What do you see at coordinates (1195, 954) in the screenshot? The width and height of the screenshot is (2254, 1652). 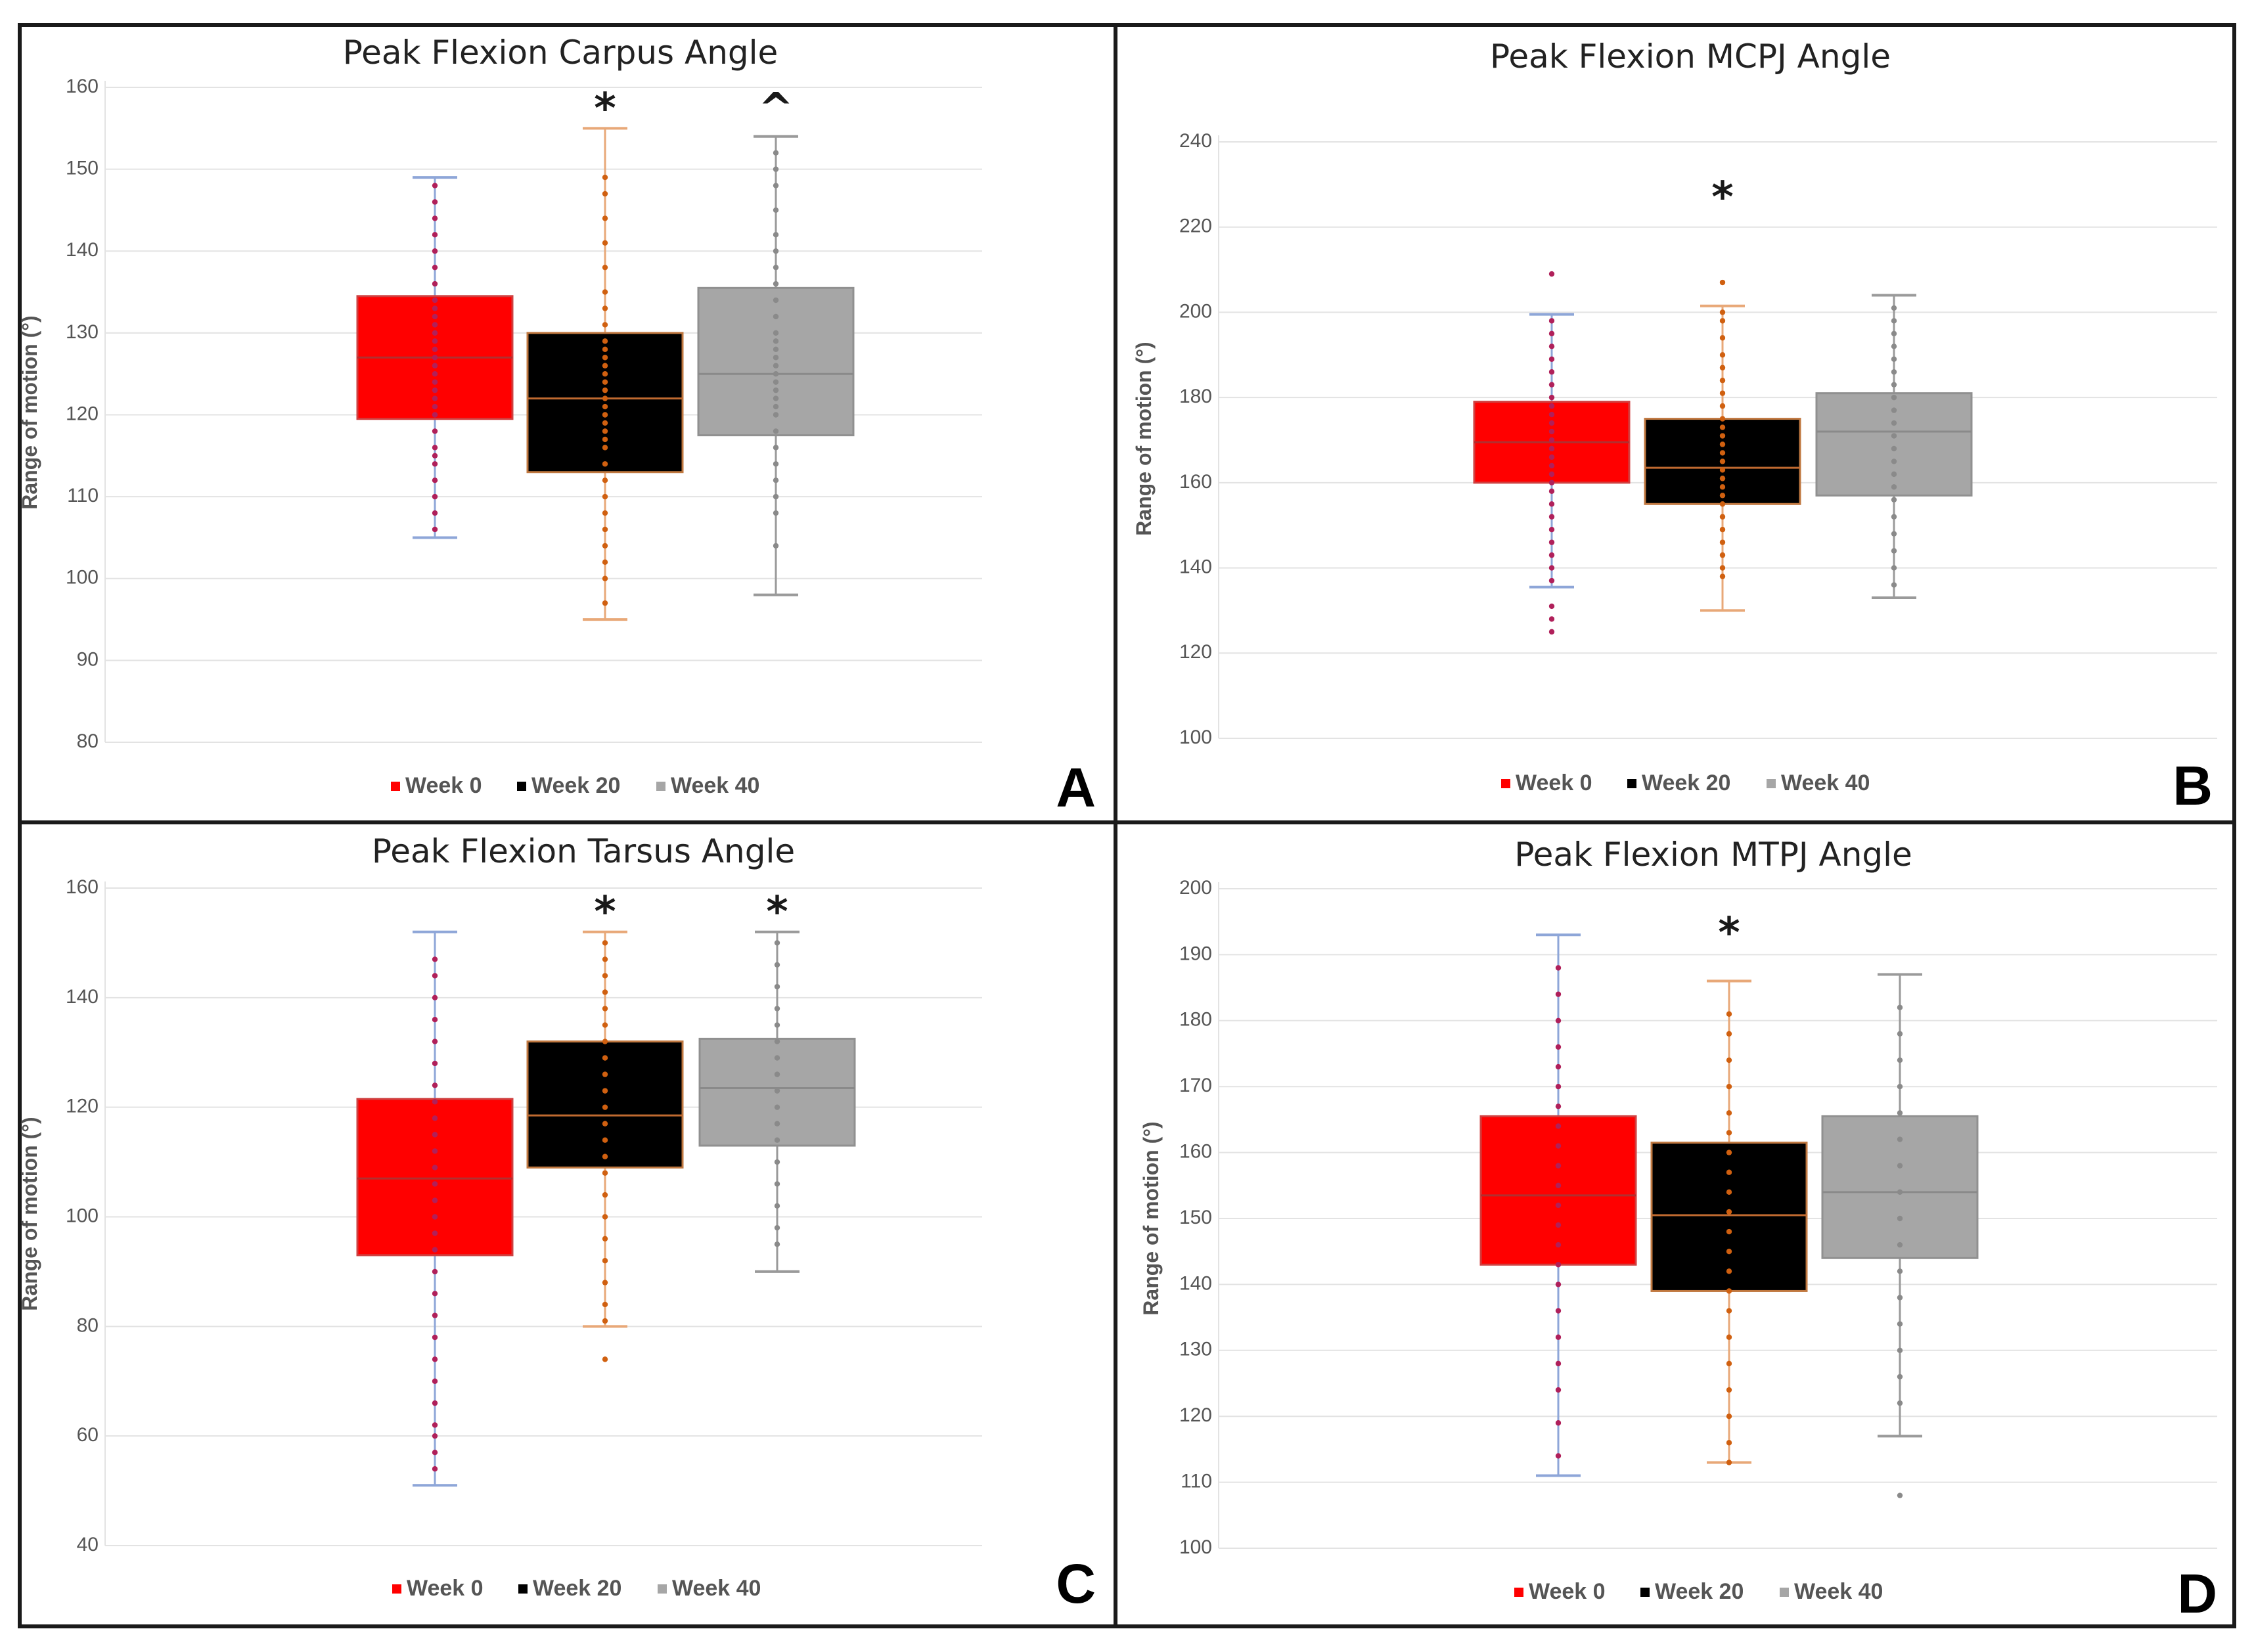 I see `panel-d-y-tick-190: 190` at bounding box center [1195, 954].